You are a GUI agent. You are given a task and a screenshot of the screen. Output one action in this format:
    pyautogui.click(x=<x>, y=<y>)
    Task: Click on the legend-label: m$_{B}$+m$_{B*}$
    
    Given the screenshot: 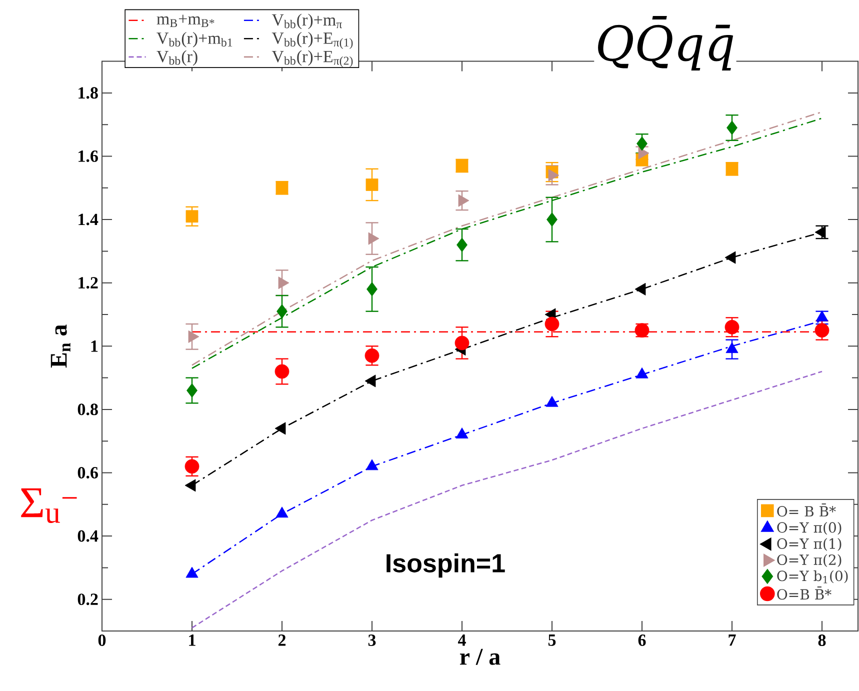 What is the action you would take?
    pyautogui.click(x=185, y=21)
    